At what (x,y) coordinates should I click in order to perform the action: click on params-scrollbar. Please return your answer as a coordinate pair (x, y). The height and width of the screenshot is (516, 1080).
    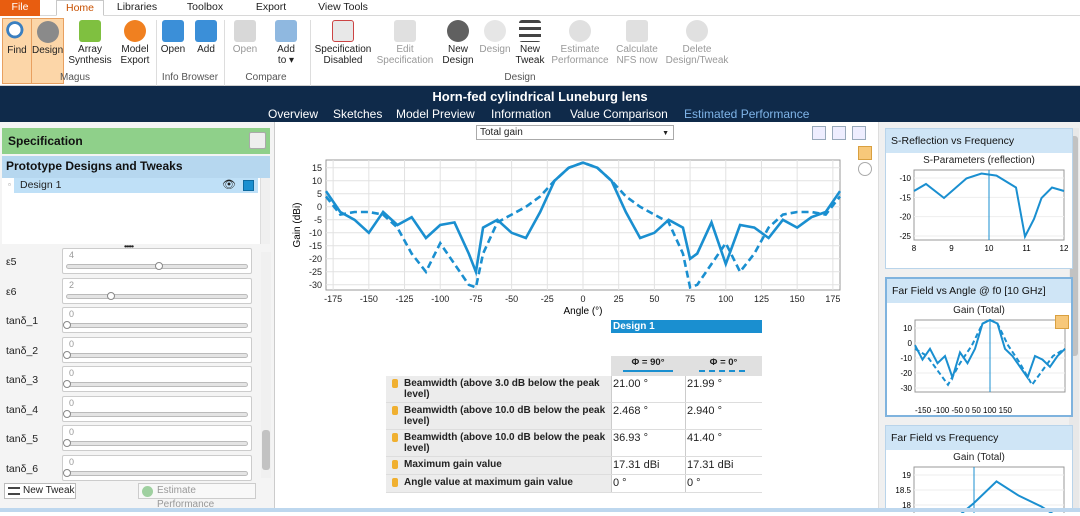
    Looking at the image, I should click on (266, 365).